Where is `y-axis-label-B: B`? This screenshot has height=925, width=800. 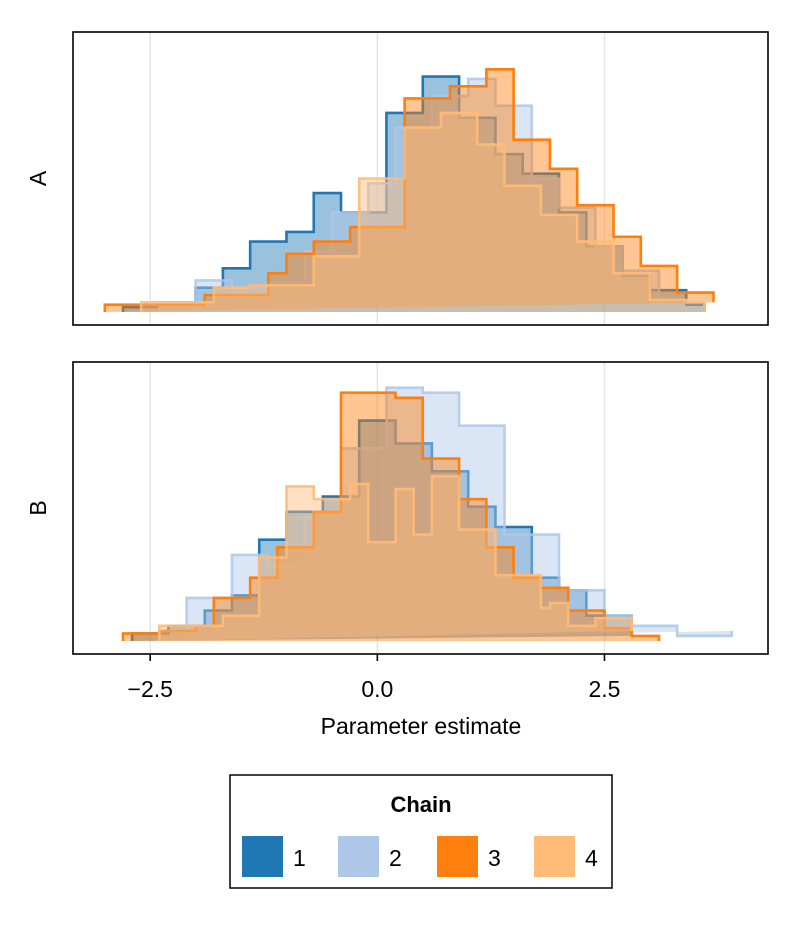 y-axis-label-B: B is located at coordinates (38, 507).